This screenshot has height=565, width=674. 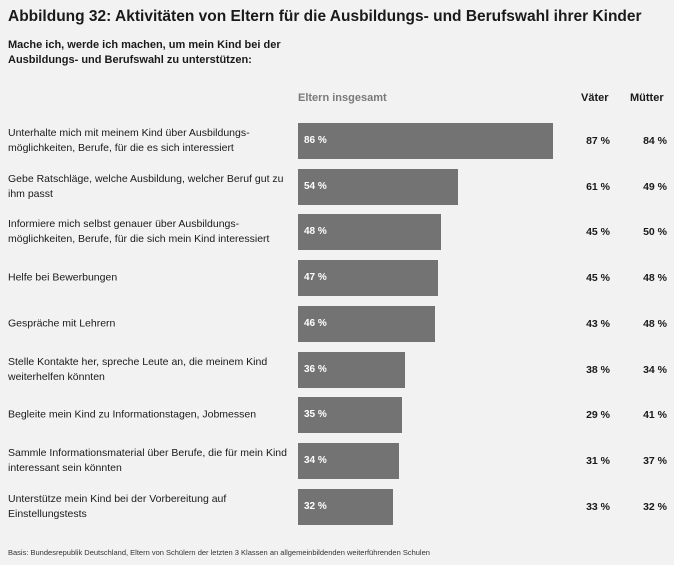 I want to click on fathers-value: 33 %, so click(x=598, y=506).